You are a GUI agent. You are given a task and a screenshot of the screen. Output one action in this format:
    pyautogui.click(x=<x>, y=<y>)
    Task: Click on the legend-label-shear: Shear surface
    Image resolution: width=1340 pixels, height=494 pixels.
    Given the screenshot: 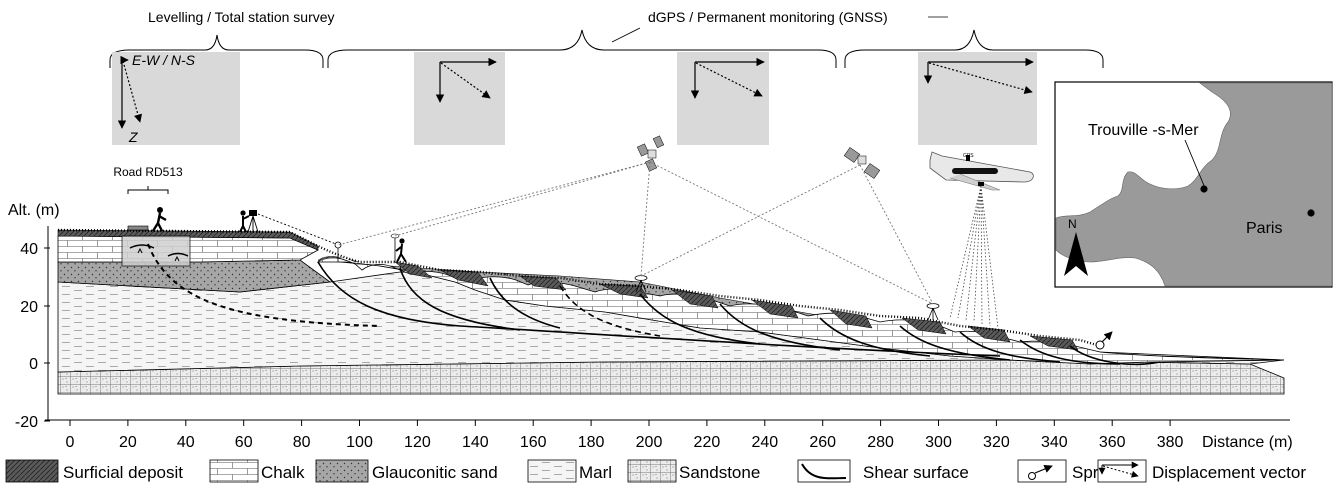 What is the action you would take?
    pyautogui.click(x=916, y=472)
    